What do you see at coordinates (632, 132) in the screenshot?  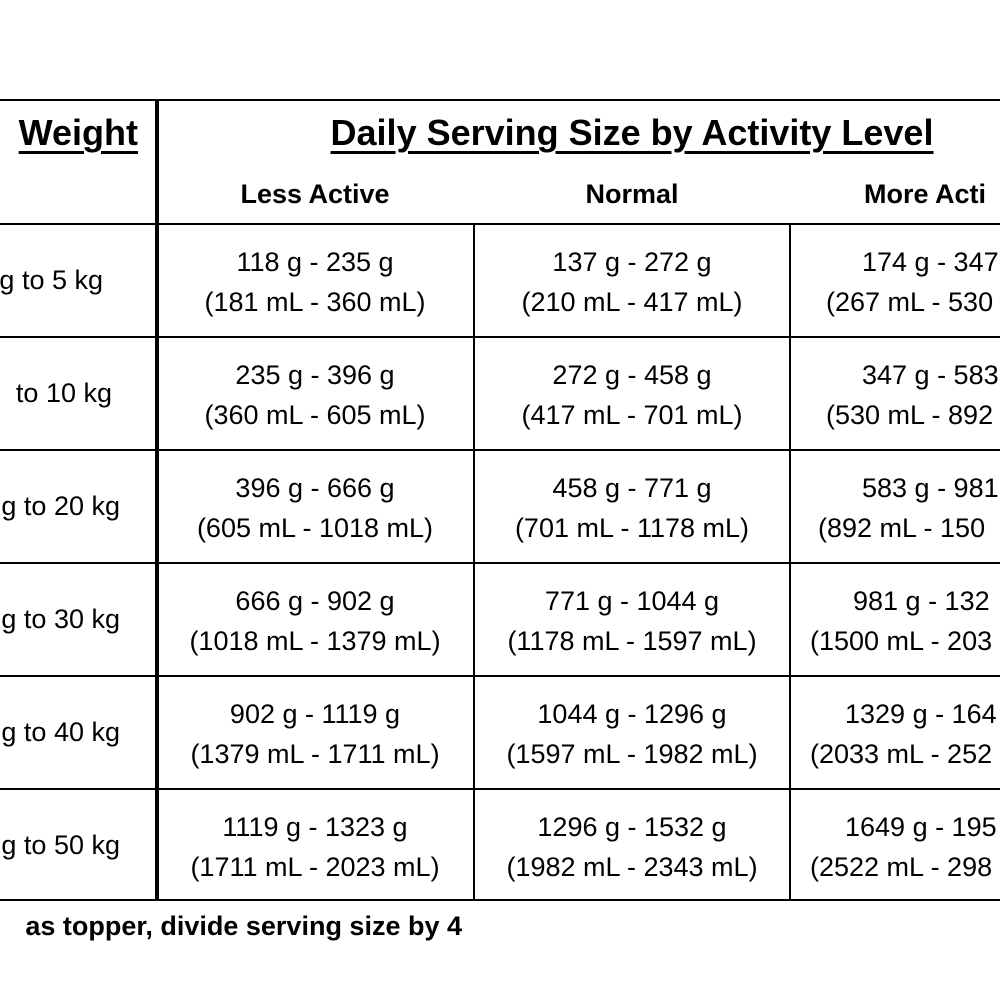 I see `daily-serving-header: Daily Serving Size by Activity Level` at bounding box center [632, 132].